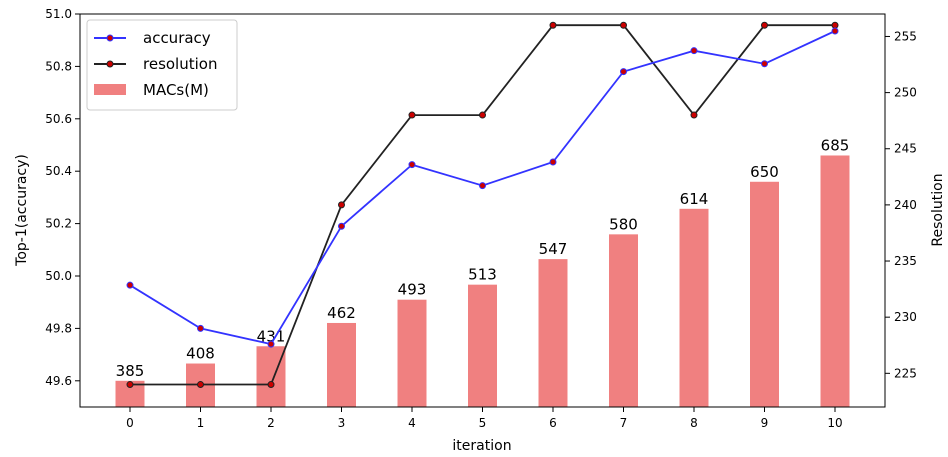 The width and height of the screenshot is (948, 457). I want to click on legend-accuracy-marker, so click(110, 38).